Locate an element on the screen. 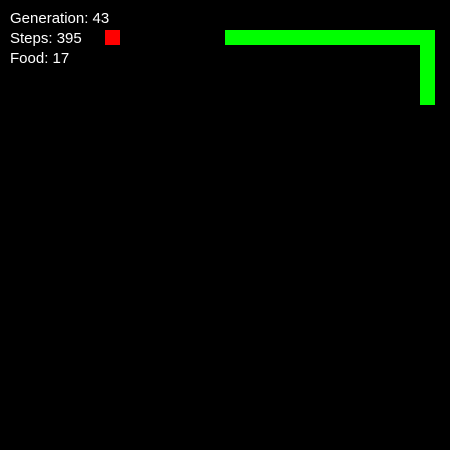 The height and width of the screenshot is (450, 450). generation-counter: Generation: 43 is located at coordinates (60, 18).